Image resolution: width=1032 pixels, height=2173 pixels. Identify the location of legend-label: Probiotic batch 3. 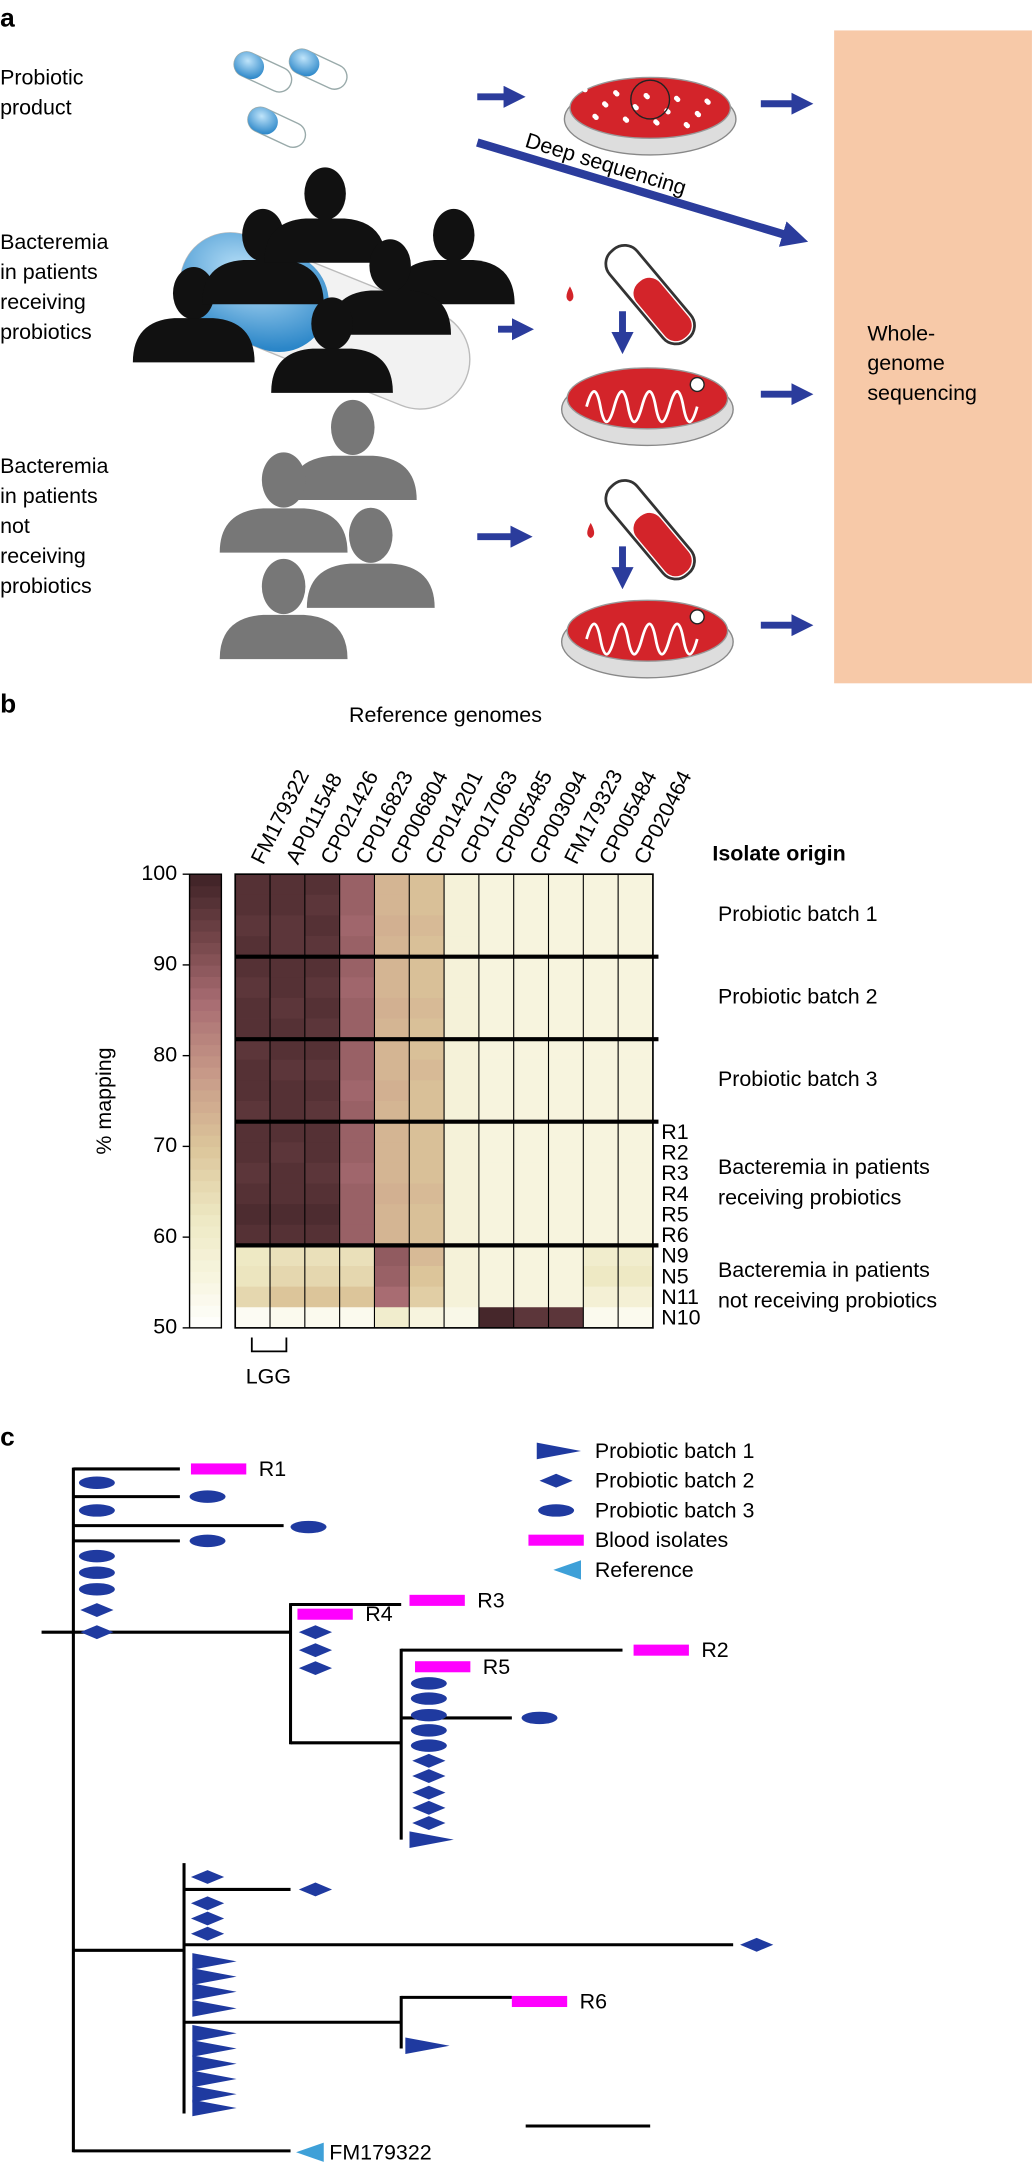
(675, 1510).